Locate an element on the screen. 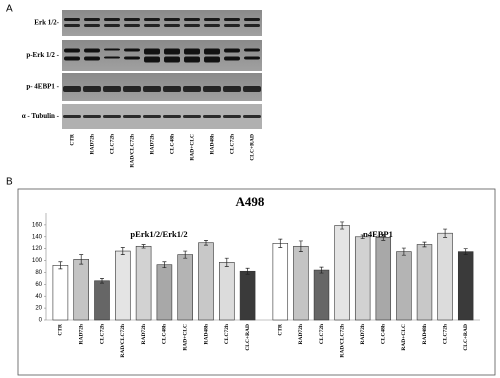 The height and width of the screenshot is (378, 500). lane-label: CLC+RAD is located at coordinates (252, 147).